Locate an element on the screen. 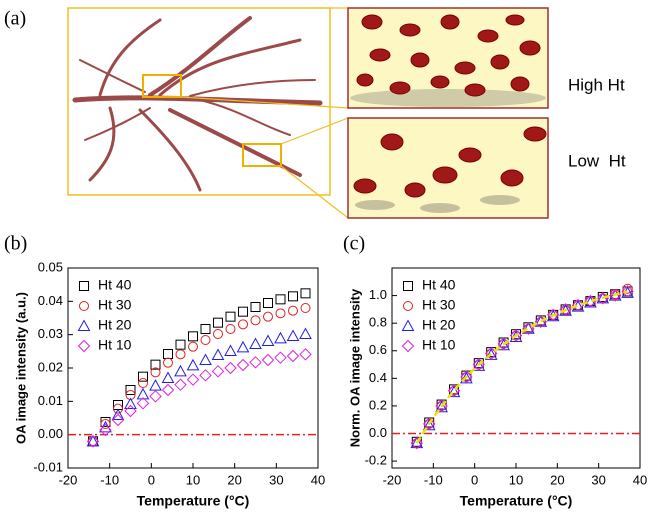  y-tick-label: 0.01 is located at coordinates (50, 400).